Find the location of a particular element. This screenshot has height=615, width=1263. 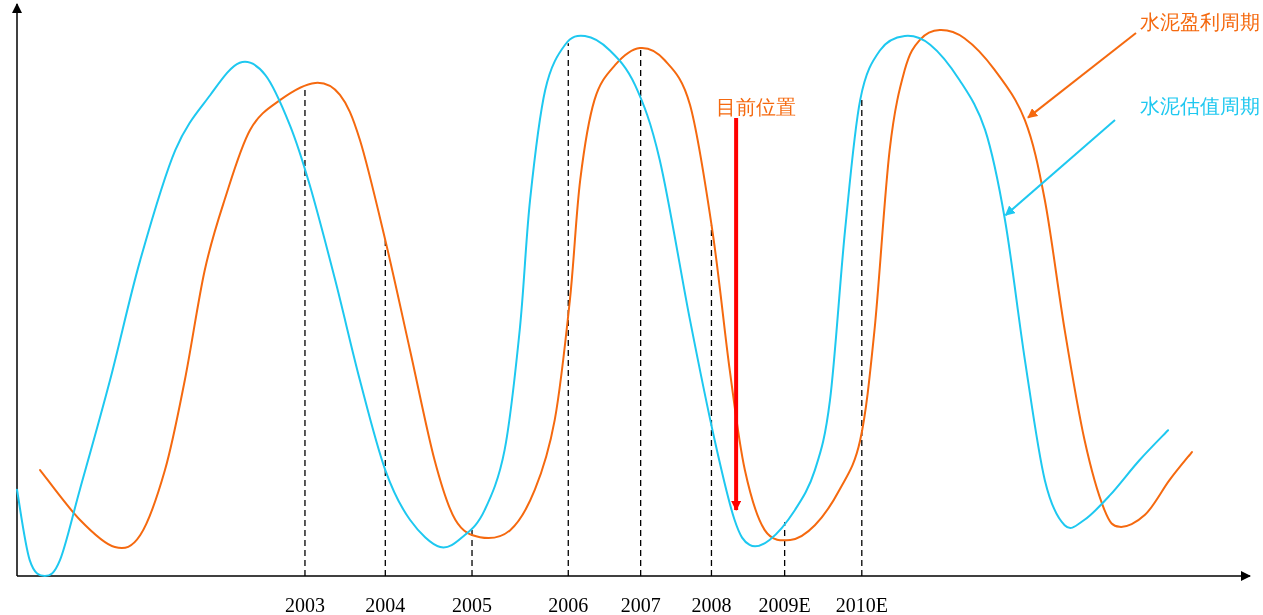

x-tick-label: 2003 is located at coordinates (304, 604).